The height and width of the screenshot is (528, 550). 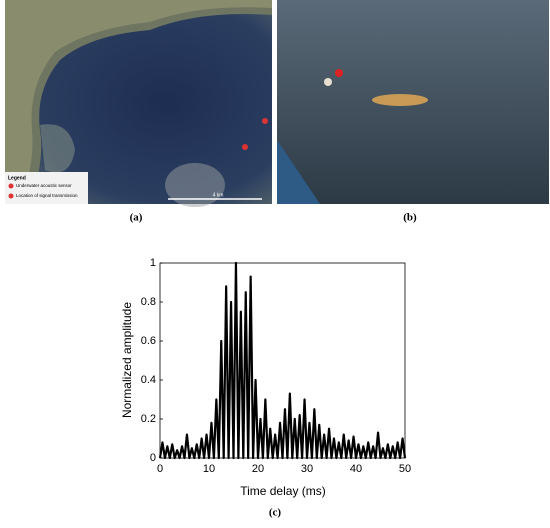 I want to click on legend-title: Legend, so click(x=17, y=178).